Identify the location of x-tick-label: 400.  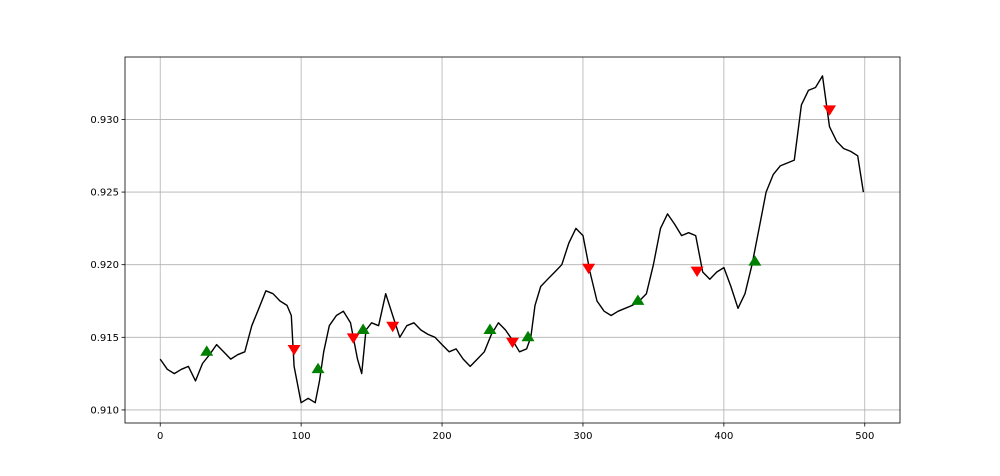
(723, 436).